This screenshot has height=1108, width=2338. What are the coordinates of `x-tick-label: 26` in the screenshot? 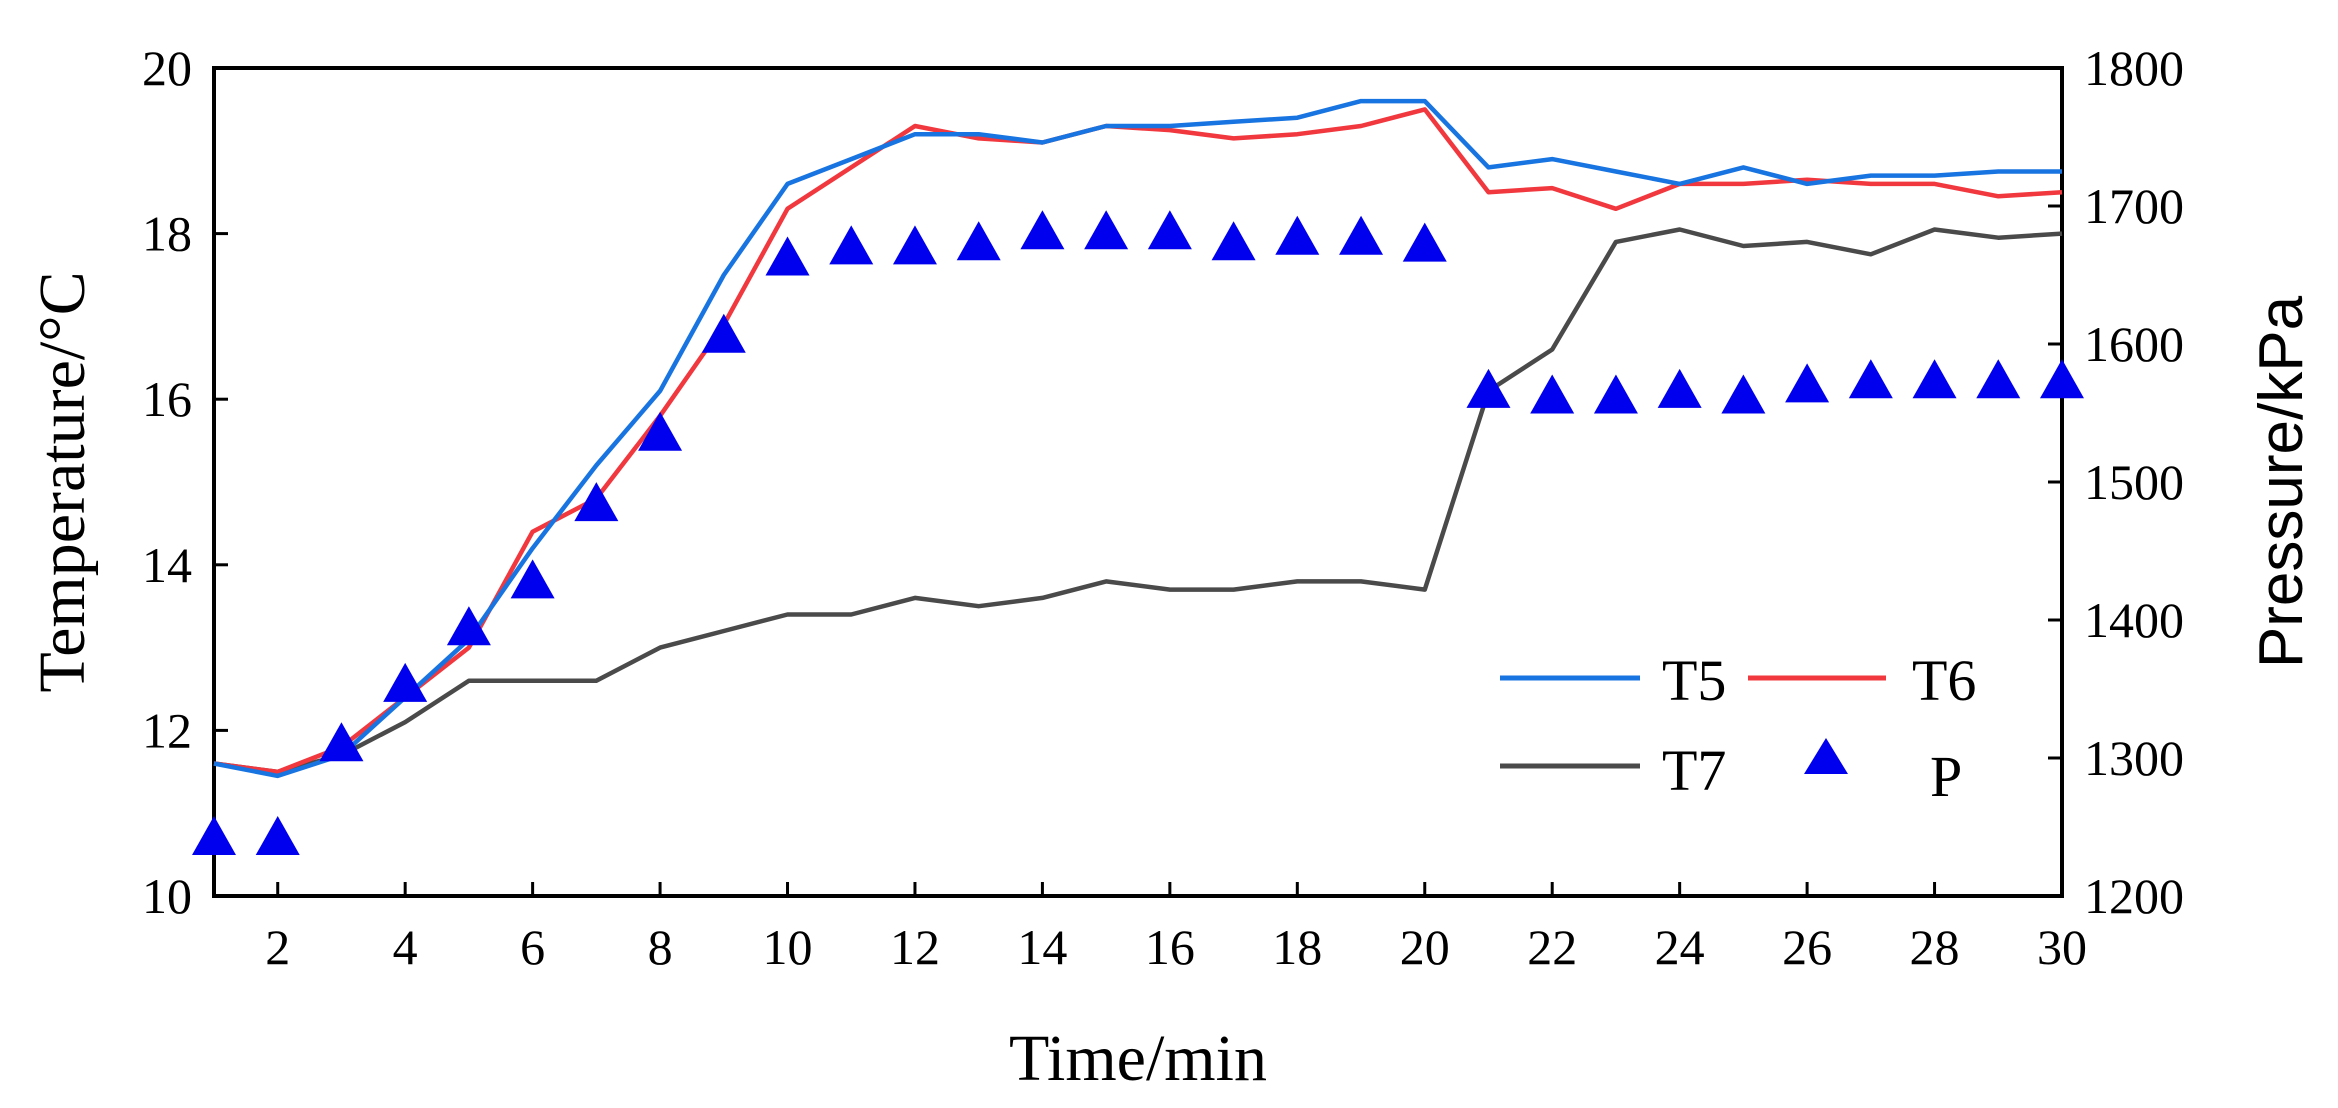 It's located at (1807, 947).